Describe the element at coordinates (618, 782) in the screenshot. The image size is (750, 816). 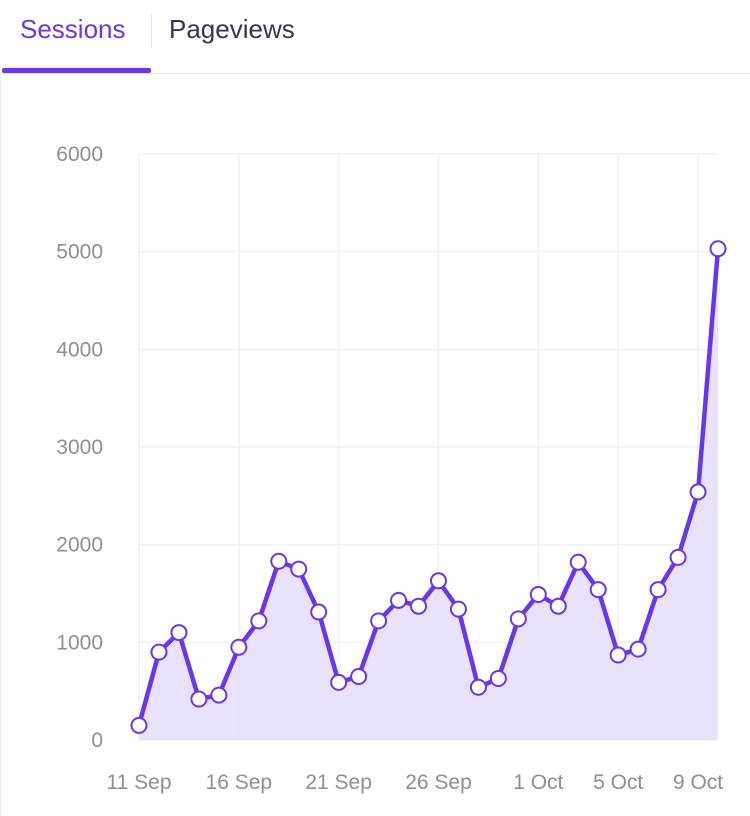
I see `x-tick-label: 5 Oct` at that location.